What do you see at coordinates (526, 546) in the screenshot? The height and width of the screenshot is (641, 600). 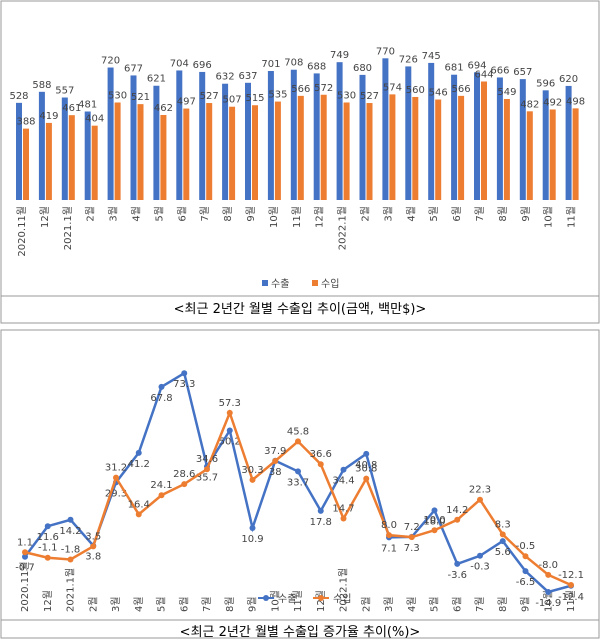 I see `value-label: -0.5` at bounding box center [526, 546].